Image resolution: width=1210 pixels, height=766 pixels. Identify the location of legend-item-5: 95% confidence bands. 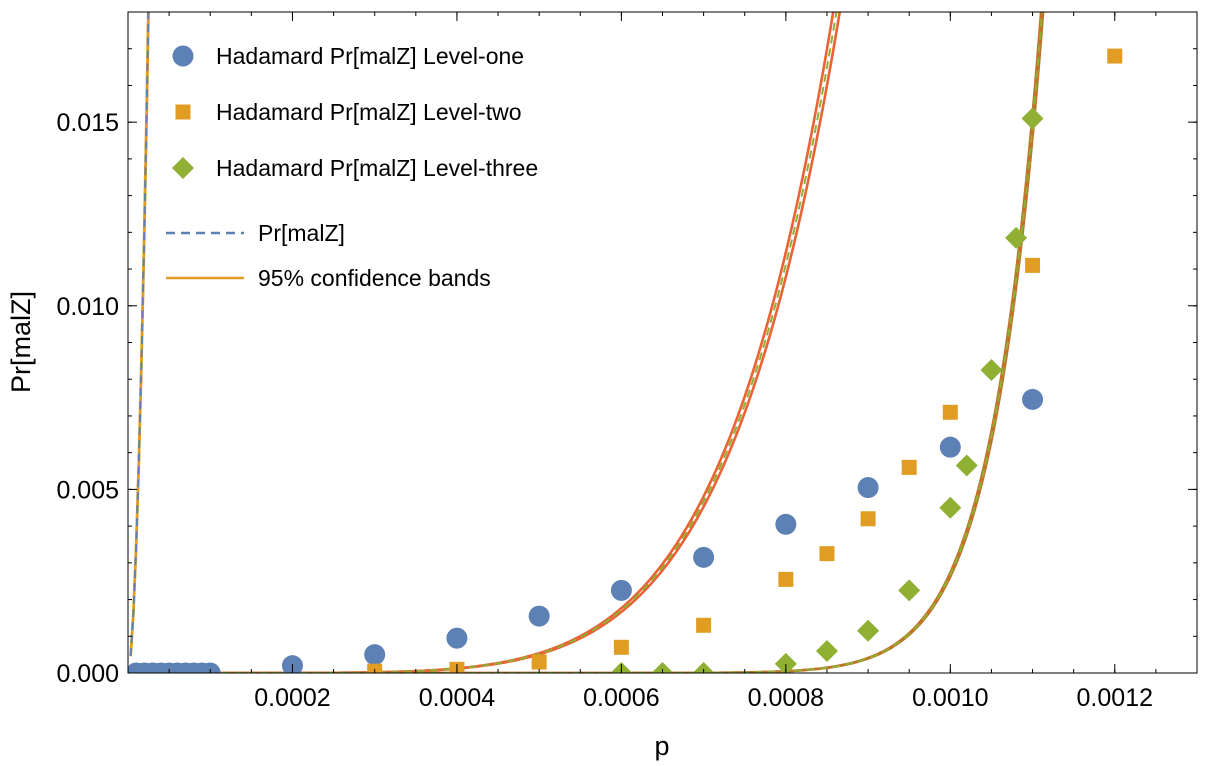
(328, 278).